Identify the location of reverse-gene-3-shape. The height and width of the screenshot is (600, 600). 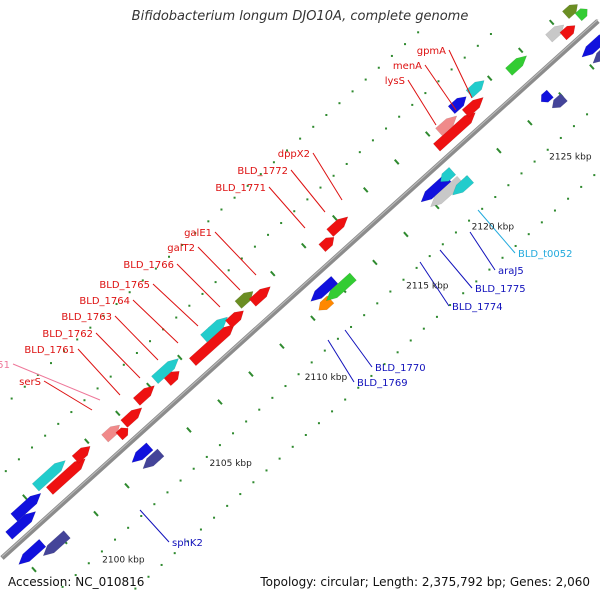
(153, 459).